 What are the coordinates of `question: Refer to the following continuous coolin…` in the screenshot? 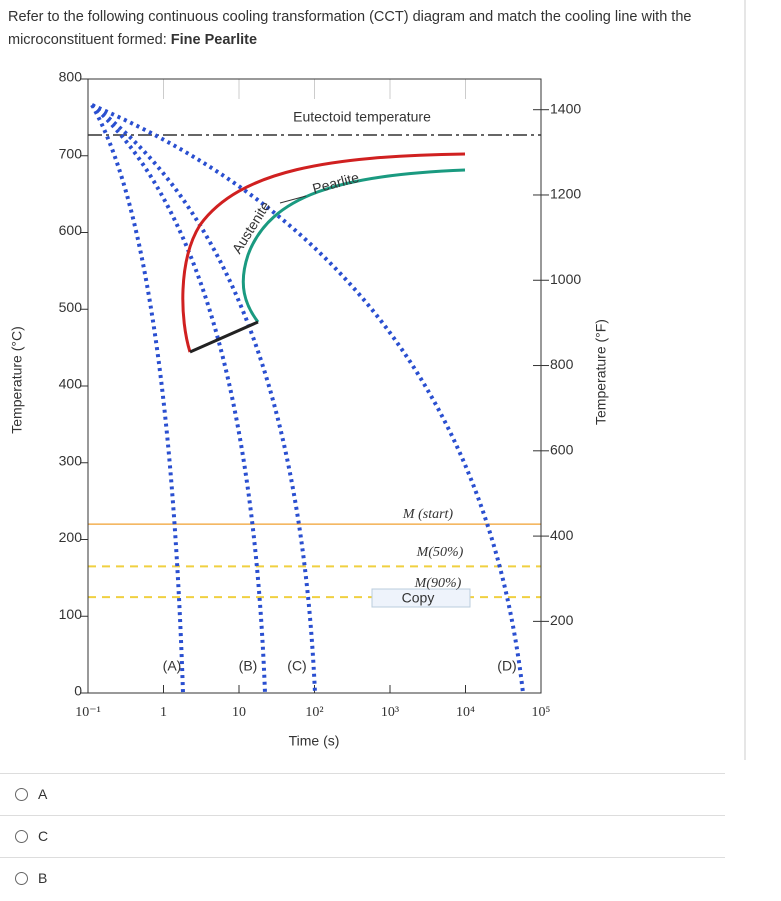 It's located at (368, 29).